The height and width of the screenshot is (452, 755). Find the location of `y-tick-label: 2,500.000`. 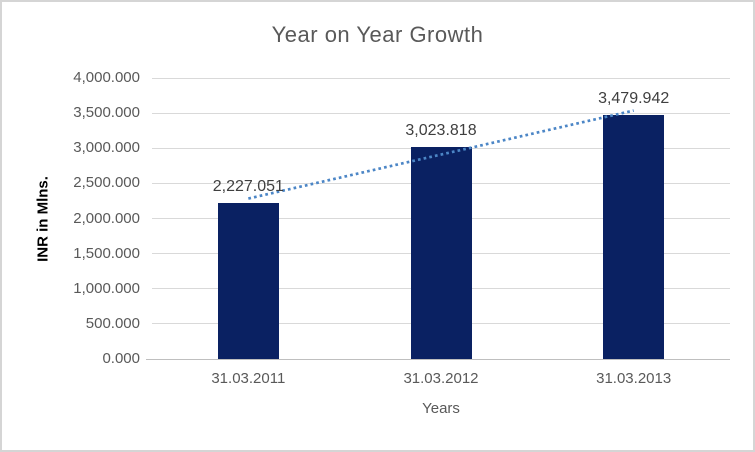

y-tick-label: 2,500.000 is located at coordinates (106, 183).